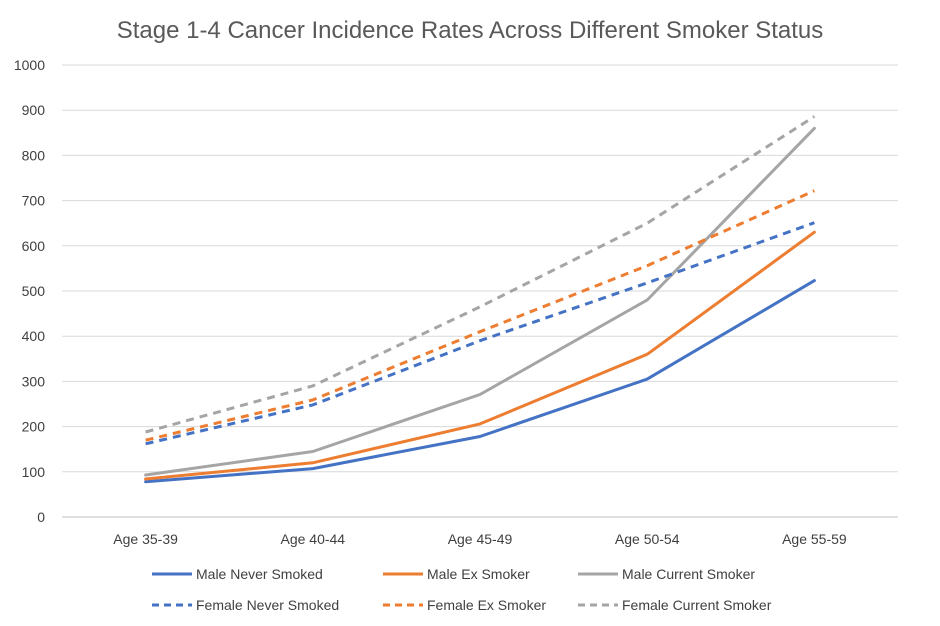  What do you see at coordinates (34, 381) in the screenshot?
I see `y-tick-label: 300` at bounding box center [34, 381].